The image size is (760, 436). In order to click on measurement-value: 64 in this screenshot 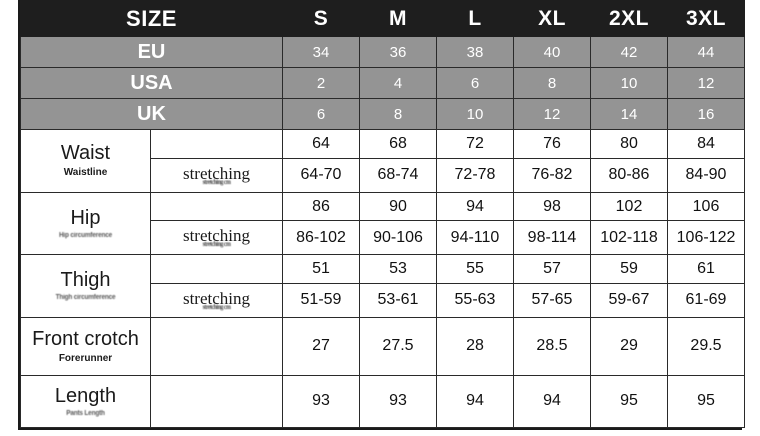, I will do `click(321, 144)`.